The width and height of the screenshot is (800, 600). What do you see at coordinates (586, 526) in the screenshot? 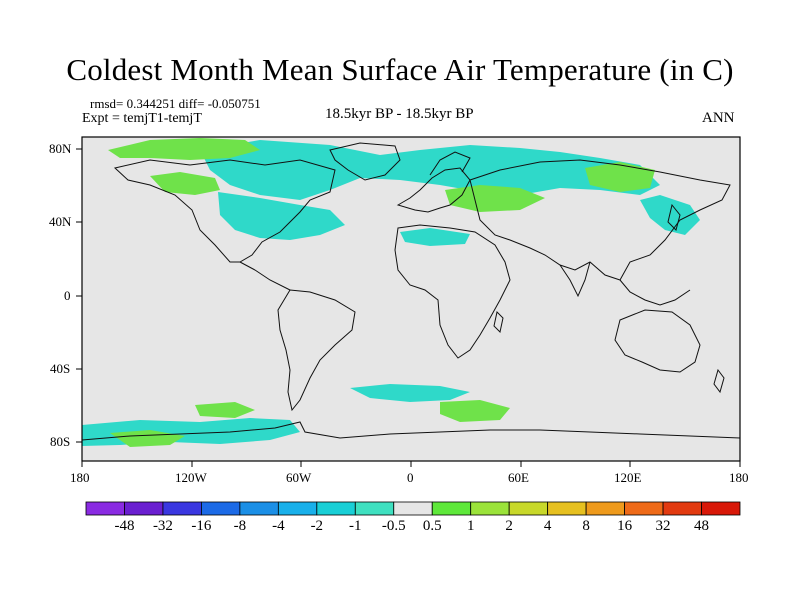
I see `colorbar-label: 8` at bounding box center [586, 526].